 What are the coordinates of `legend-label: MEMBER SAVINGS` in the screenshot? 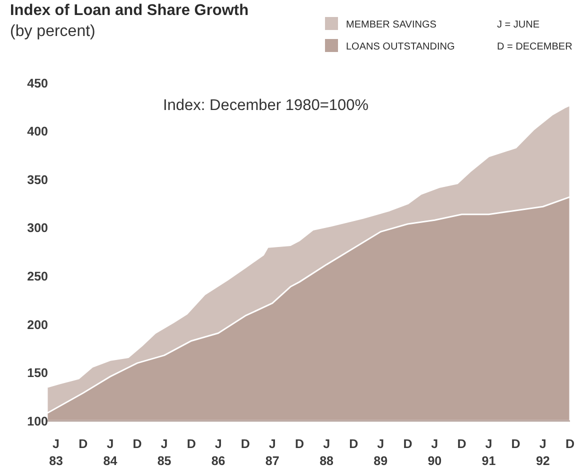 It's located at (391, 25).